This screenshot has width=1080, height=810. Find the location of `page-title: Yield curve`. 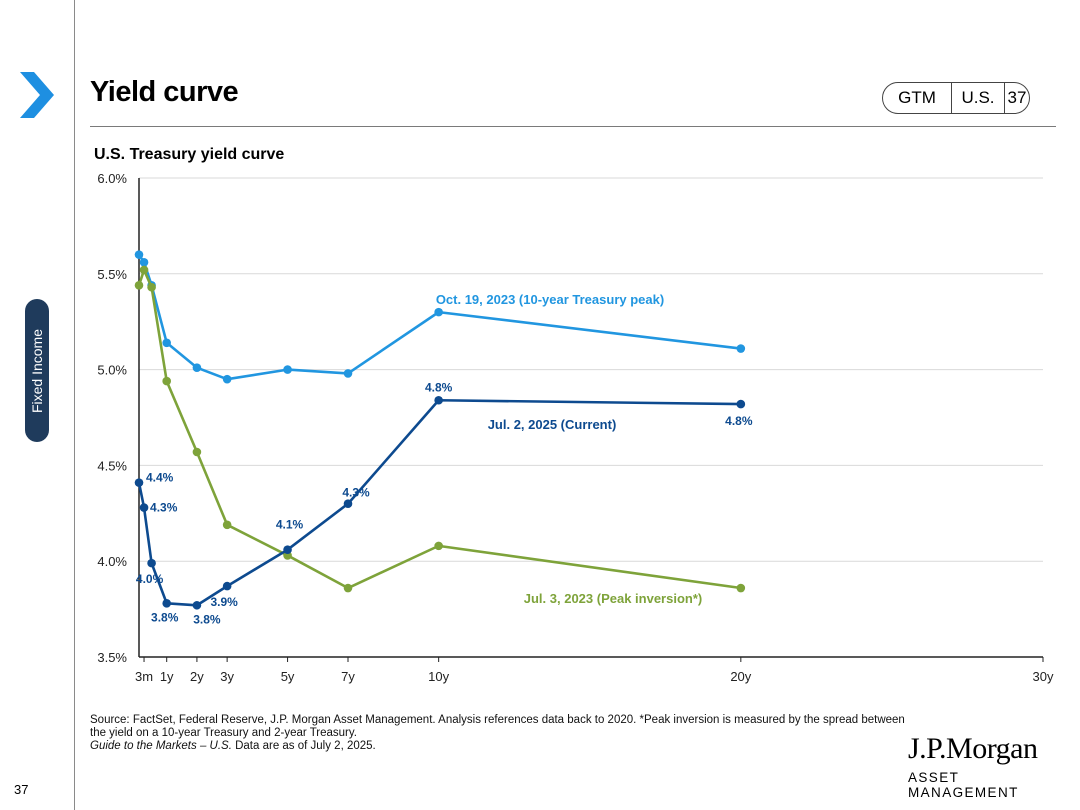

page-title: Yield curve is located at coordinates (164, 92).